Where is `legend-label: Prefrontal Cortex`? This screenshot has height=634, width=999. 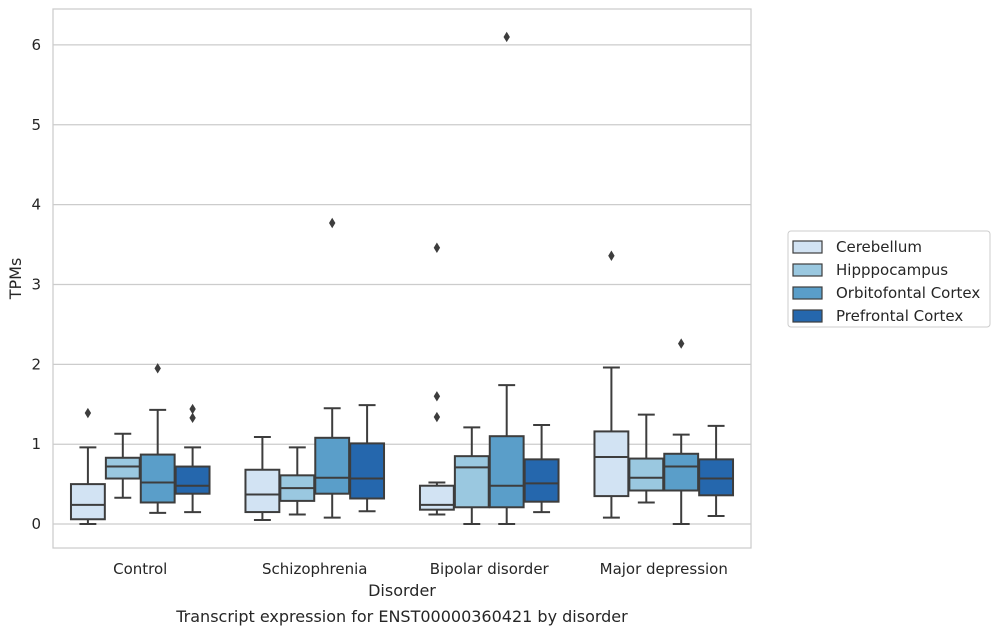
legend-label: Prefrontal Cortex is located at coordinates (899, 316).